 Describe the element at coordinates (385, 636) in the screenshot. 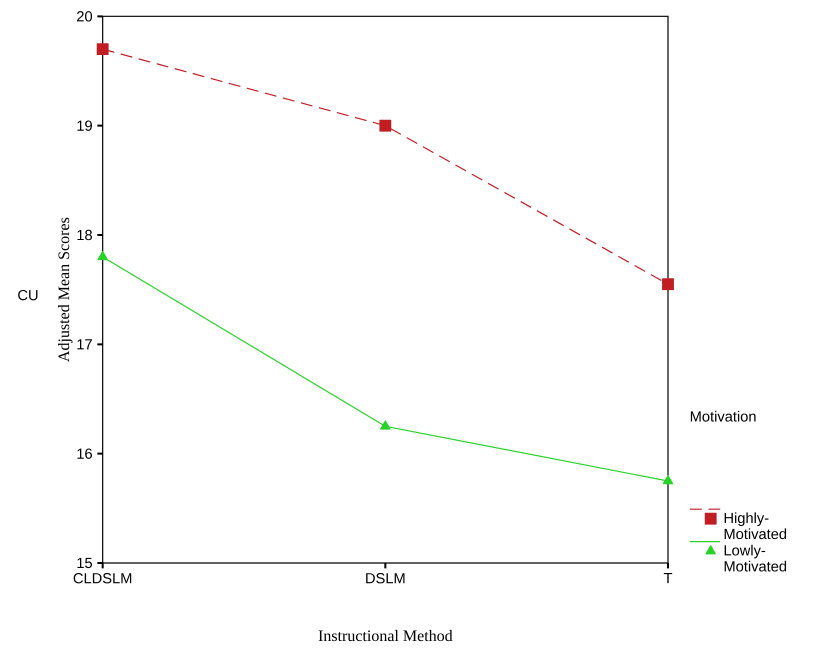

I see `x-axis-title: Instructional Method` at that location.